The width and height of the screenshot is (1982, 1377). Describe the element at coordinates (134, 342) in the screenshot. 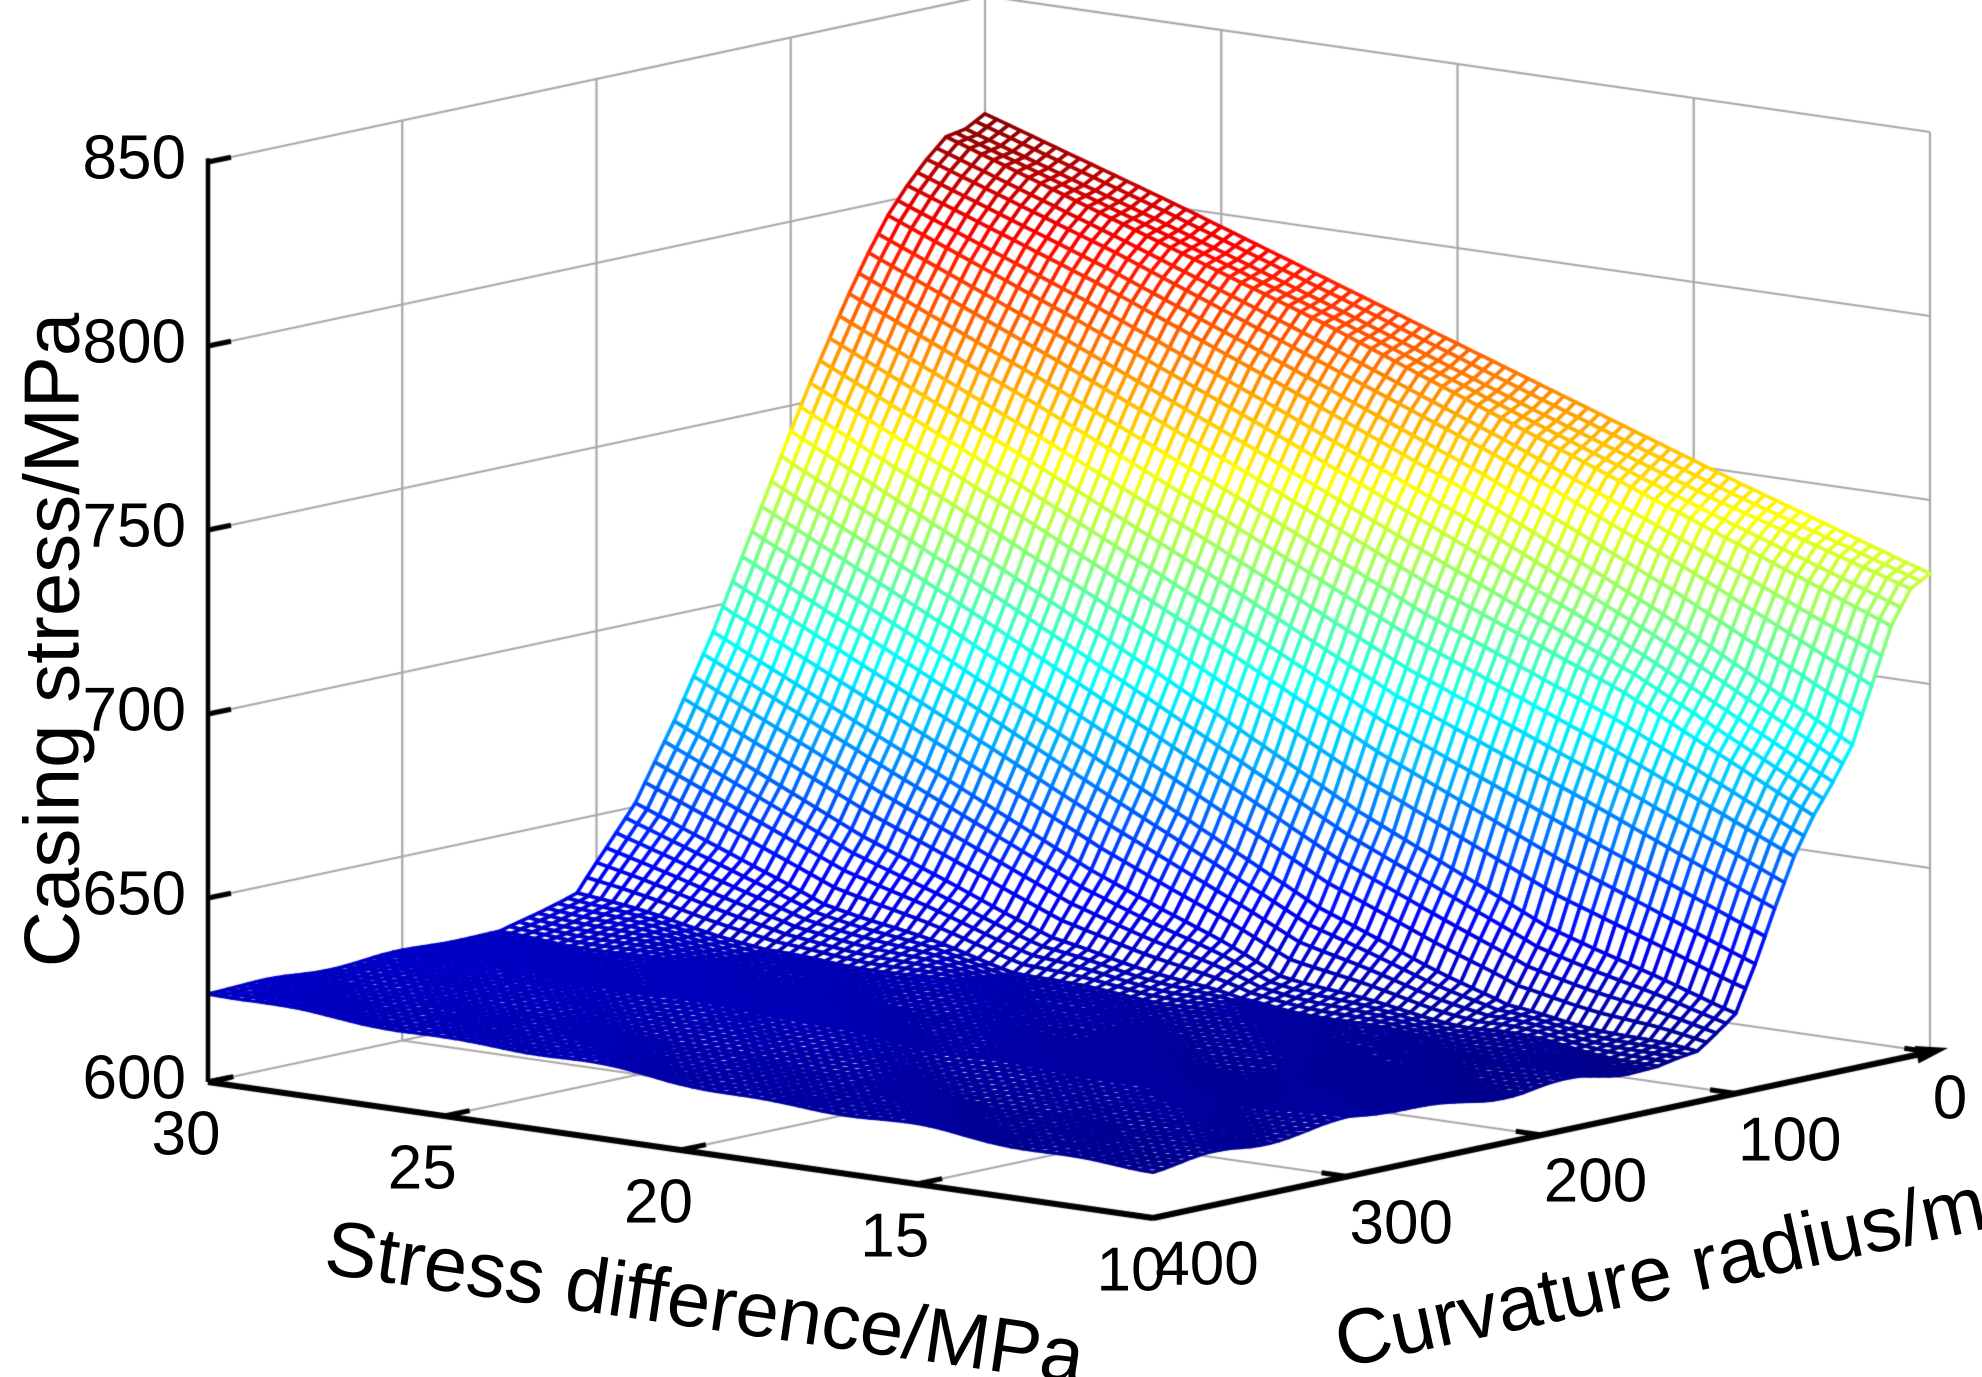

I see `z-tick-label: 800` at that location.